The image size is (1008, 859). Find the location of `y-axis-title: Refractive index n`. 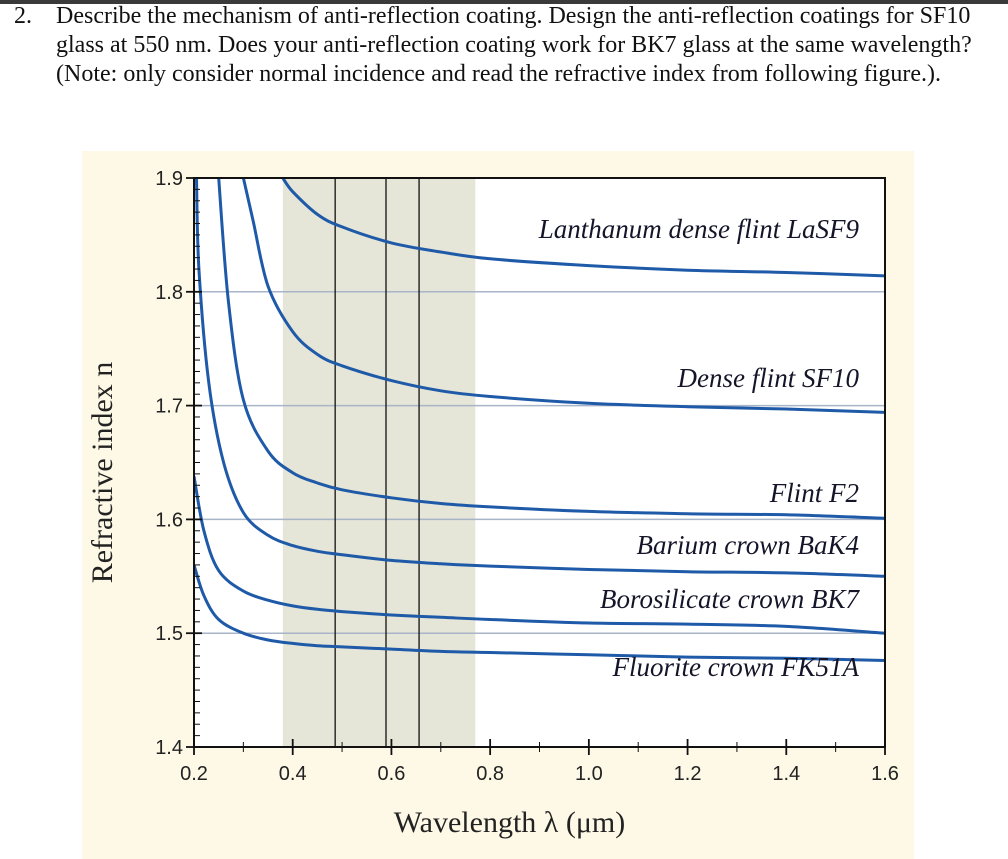

y-axis-title: Refractive index n is located at coordinates (102, 473).